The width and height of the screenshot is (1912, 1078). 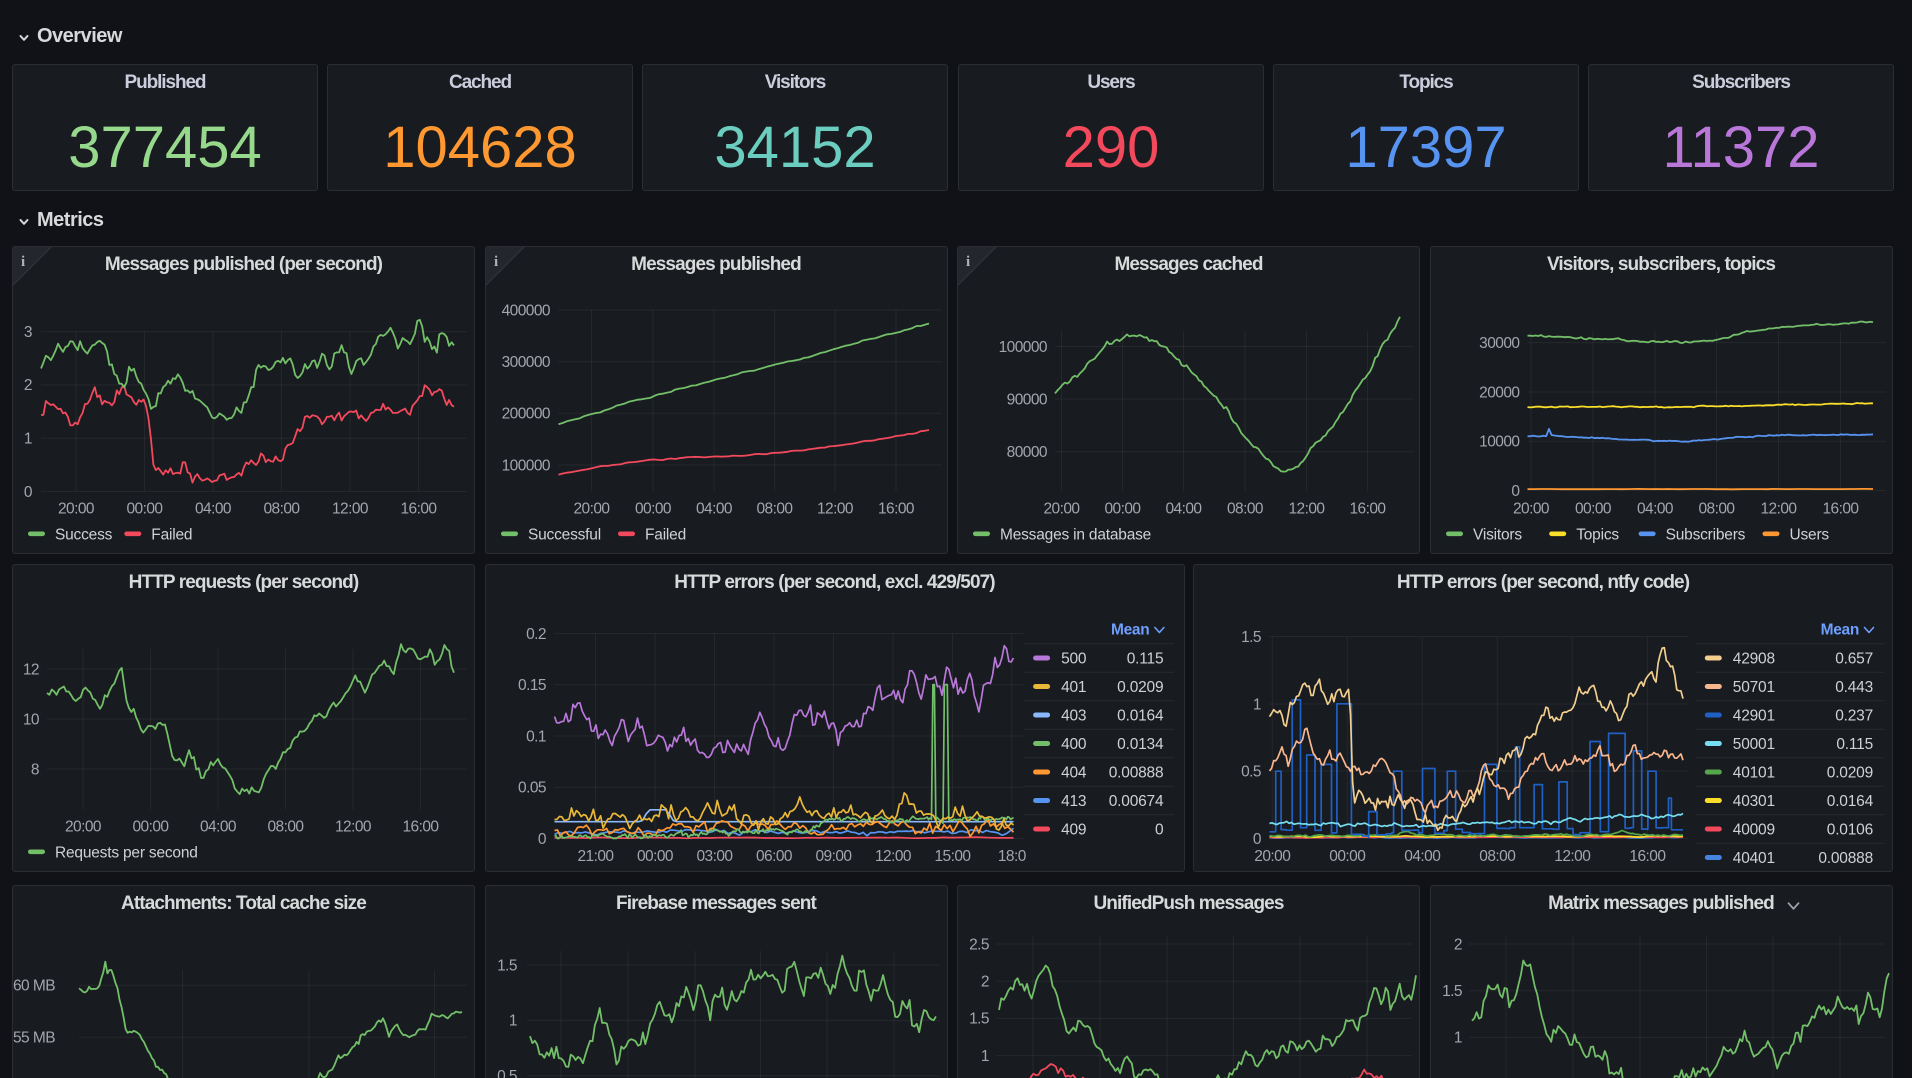 What do you see at coordinates (1023, 347) in the screenshot?
I see `svg-text: 100000` at bounding box center [1023, 347].